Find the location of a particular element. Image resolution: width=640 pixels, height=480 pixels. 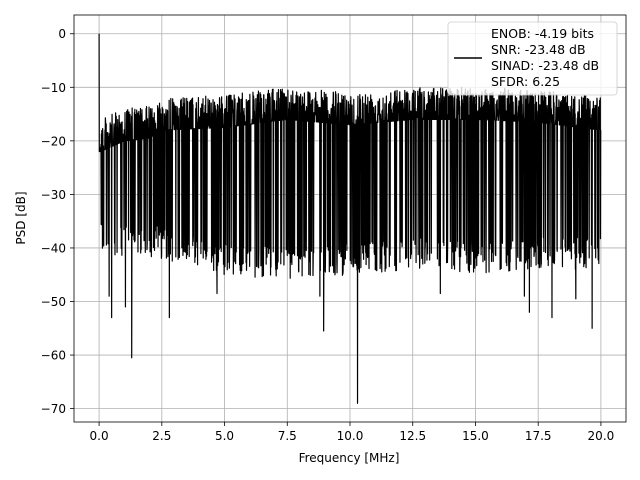

y-tick-label: −30 is located at coordinates (53, 195).